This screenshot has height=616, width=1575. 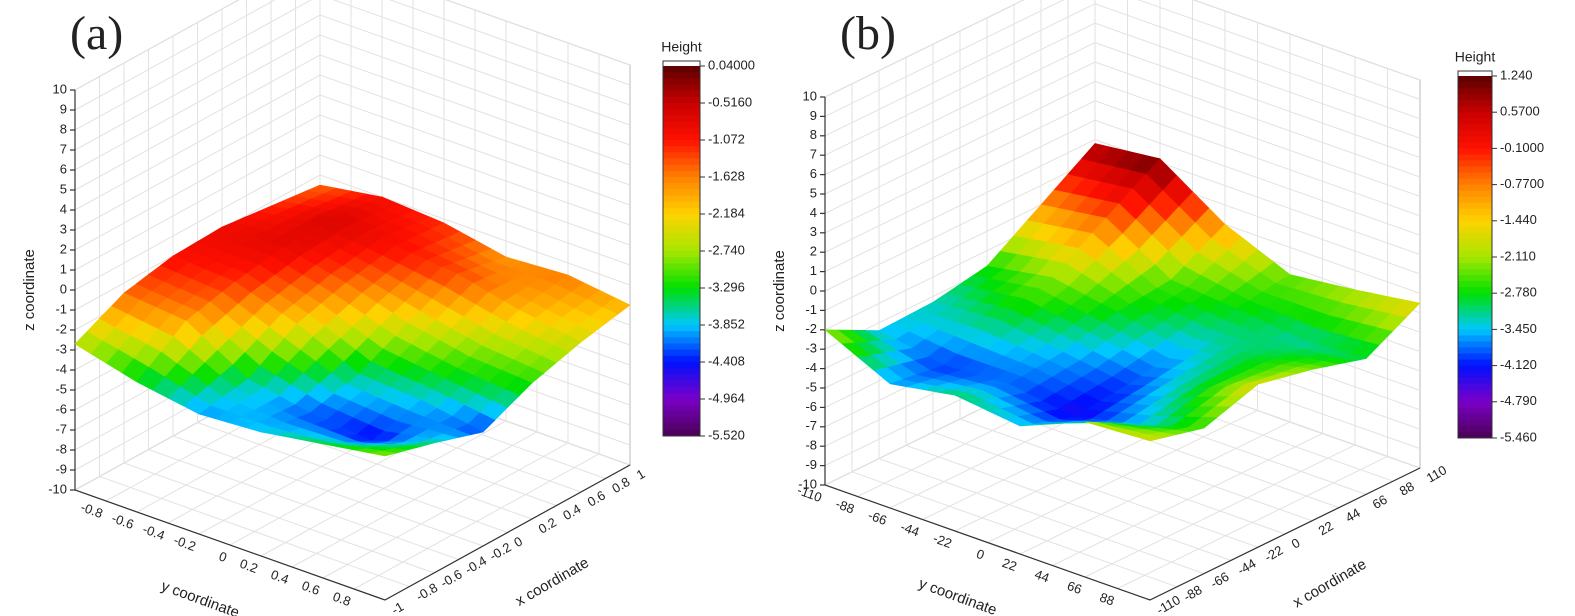 I want to click on colorbar-tick-label: -0.1000, so click(x=1522, y=147).